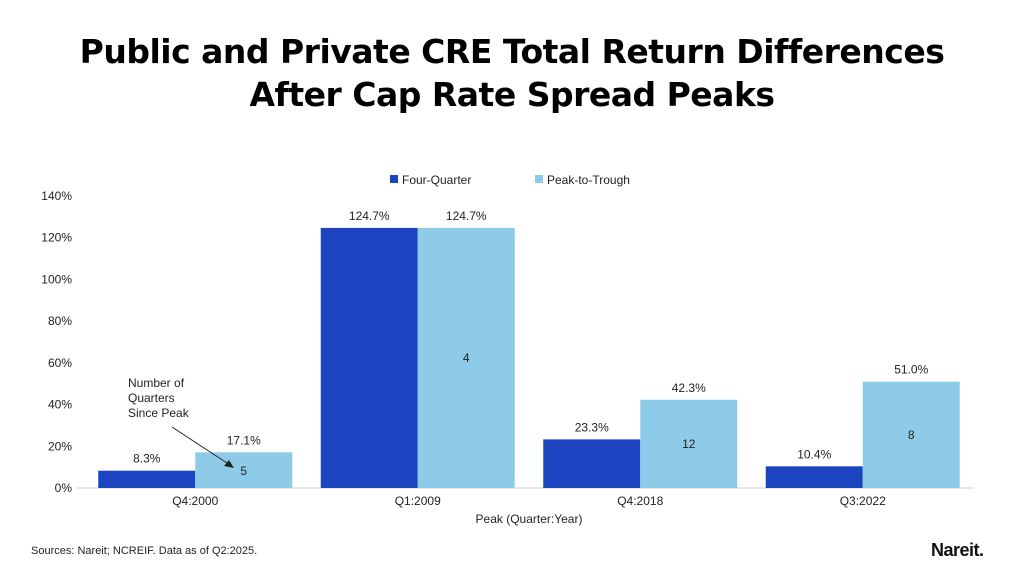 The width and height of the screenshot is (1024, 576). What do you see at coordinates (156, 383) in the screenshot?
I see `annotation-text: Number of` at bounding box center [156, 383].